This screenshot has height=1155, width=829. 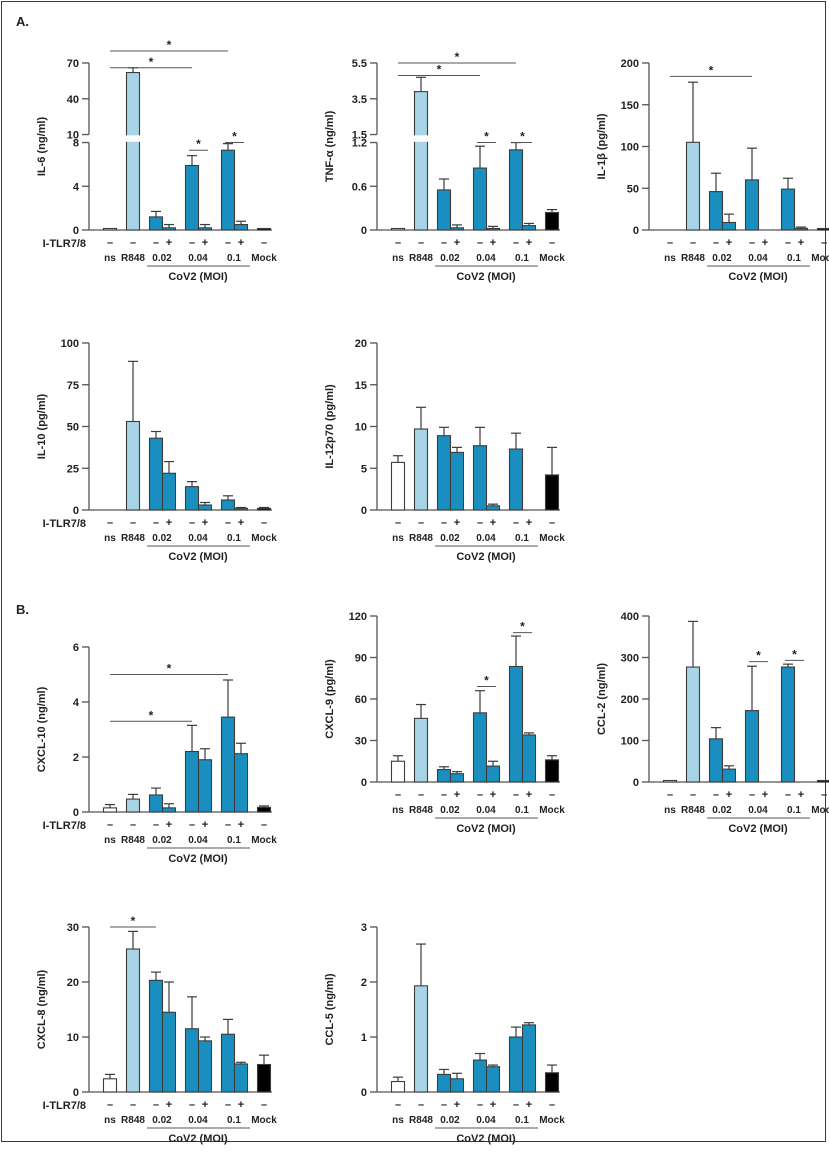 What do you see at coordinates (73, 64) in the screenshot?
I see `y-tick-label: 70` at bounding box center [73, 64].